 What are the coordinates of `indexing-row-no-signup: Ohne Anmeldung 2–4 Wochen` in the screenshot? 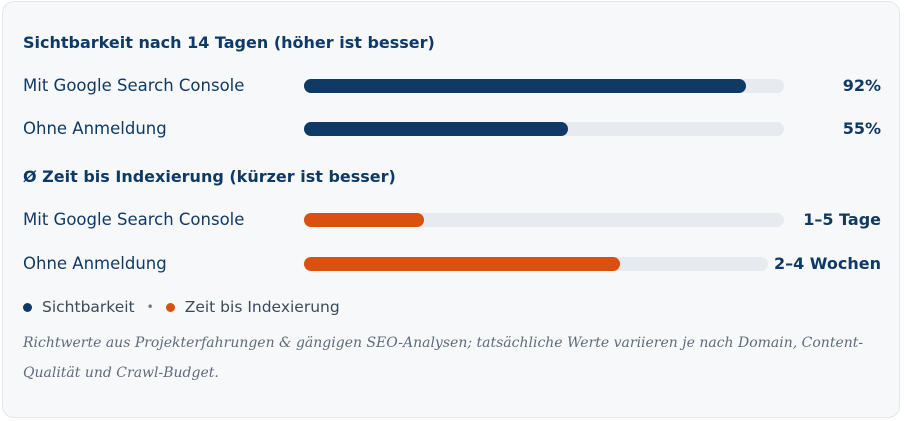 It's located at (452, 264).